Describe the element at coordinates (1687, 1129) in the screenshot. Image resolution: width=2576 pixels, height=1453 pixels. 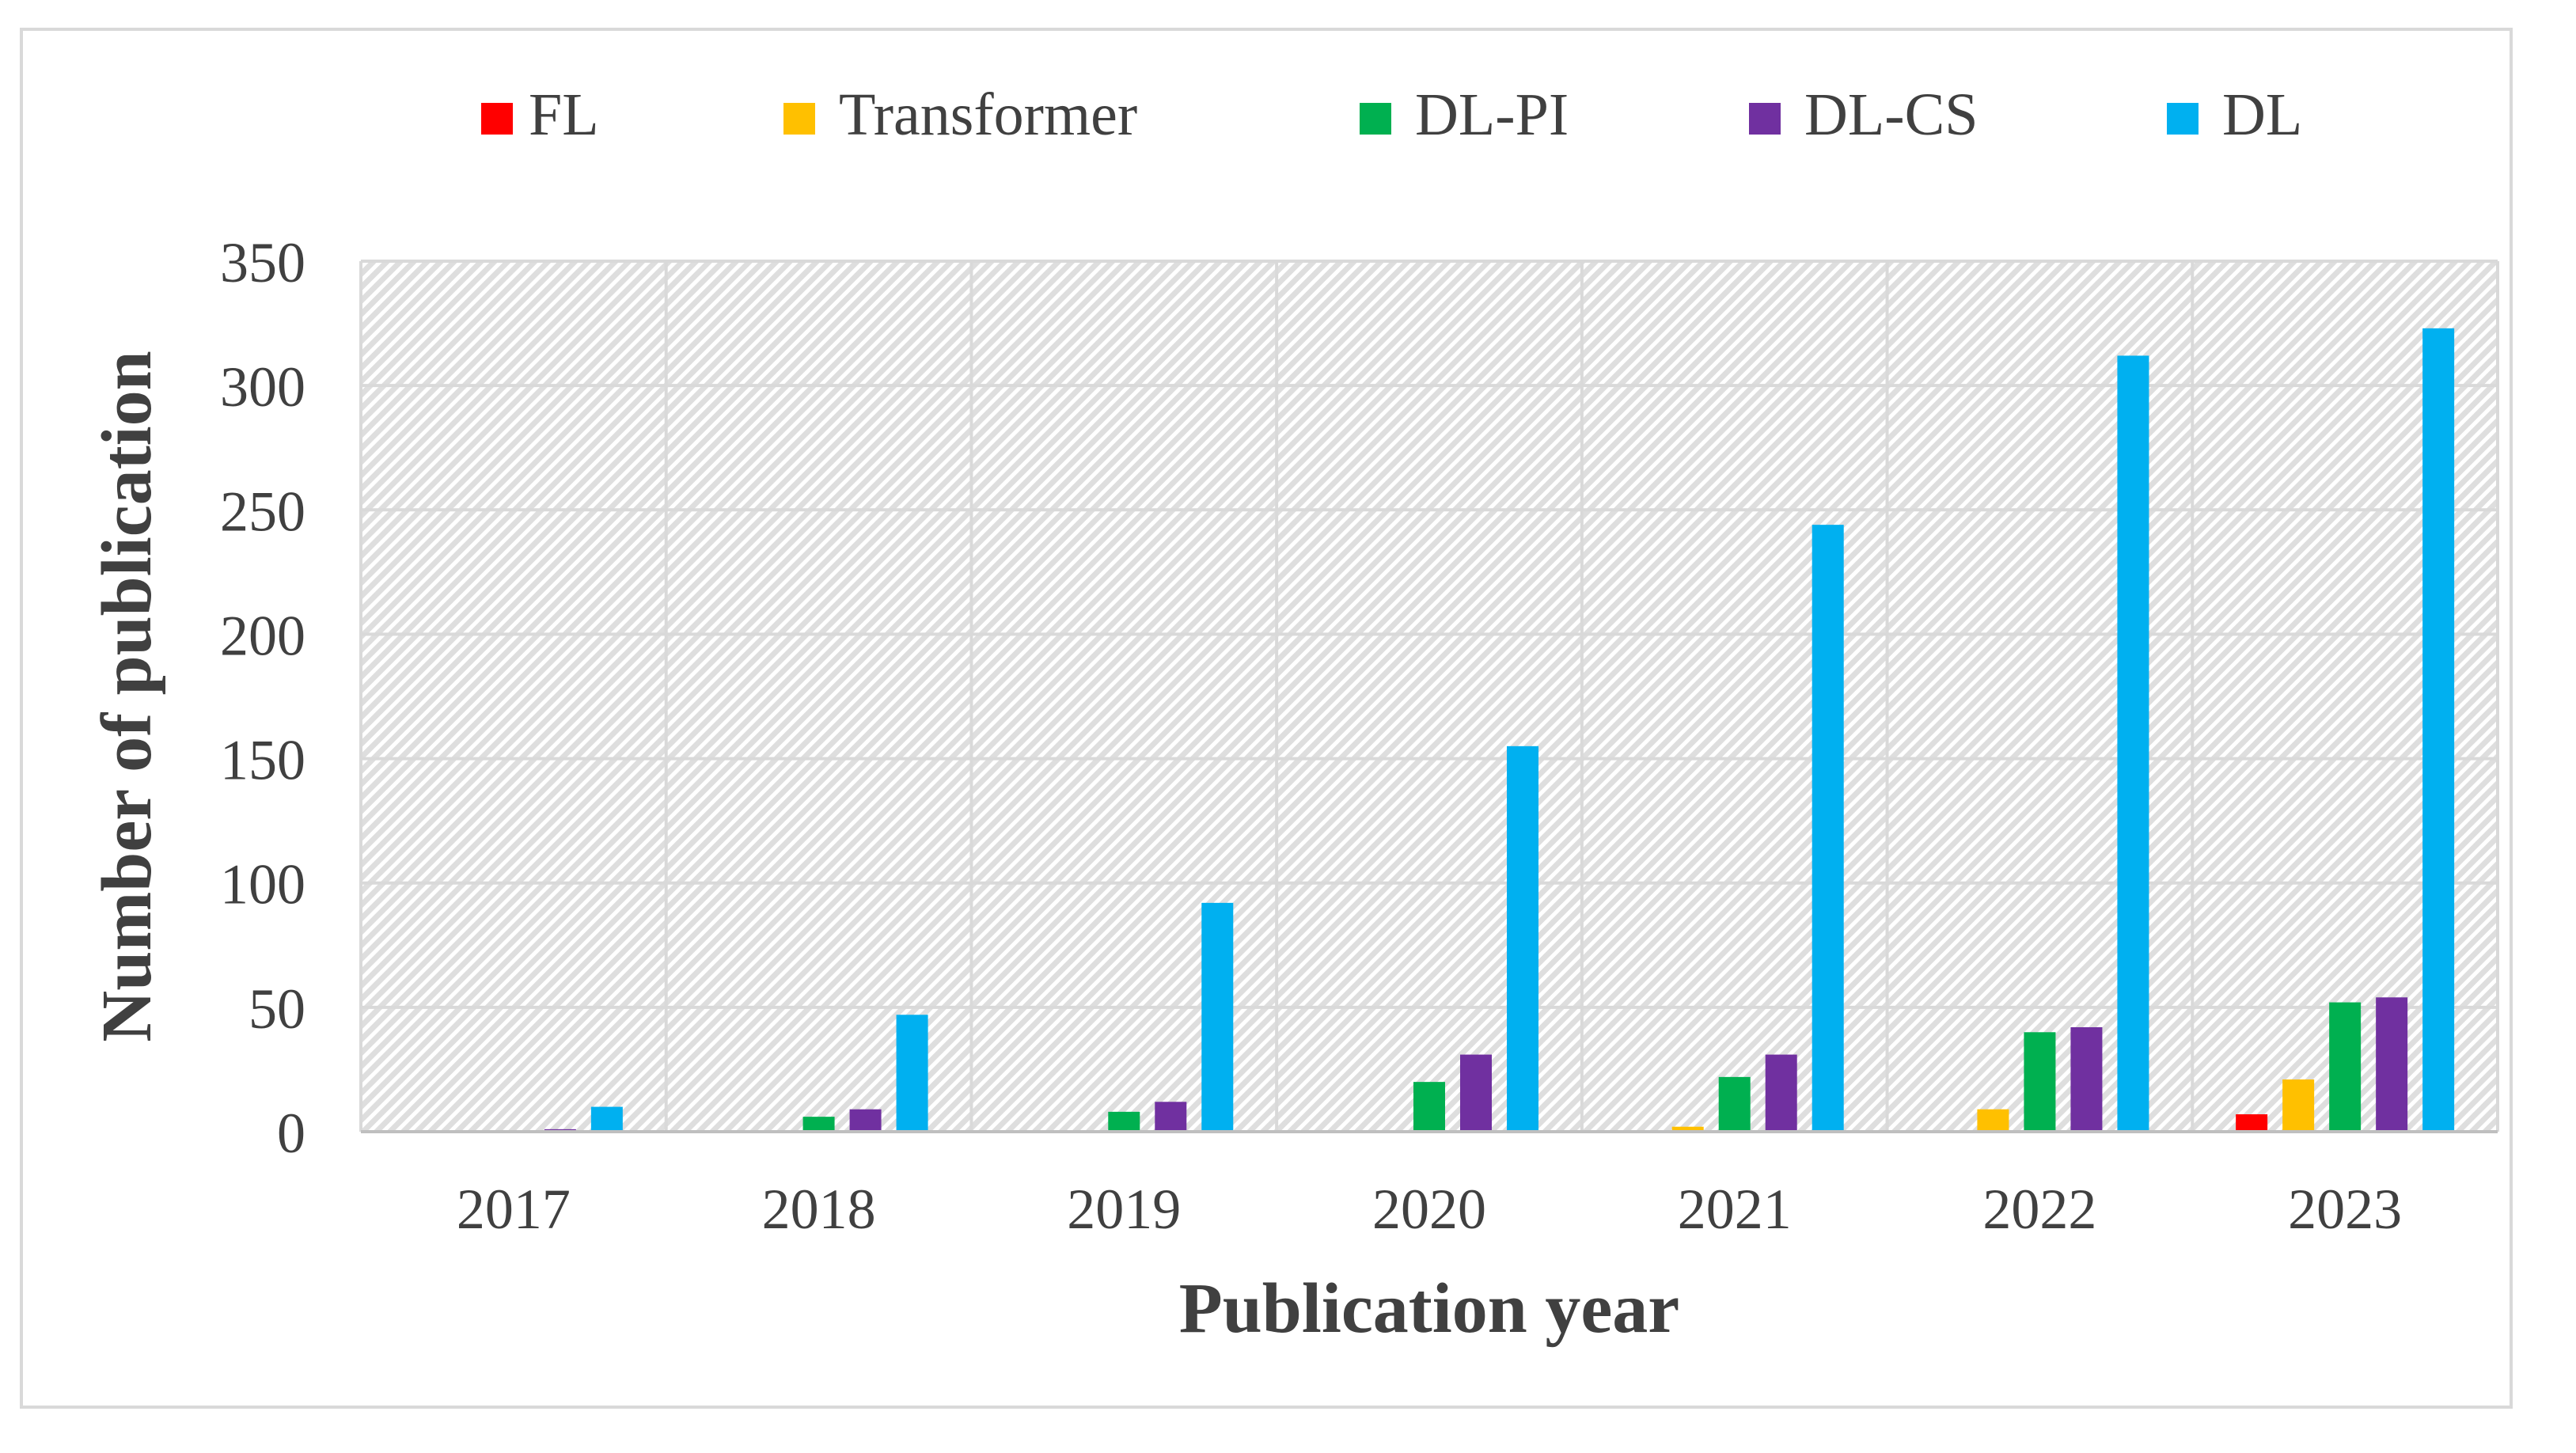
I see `bar-transformer-2021` at that location.